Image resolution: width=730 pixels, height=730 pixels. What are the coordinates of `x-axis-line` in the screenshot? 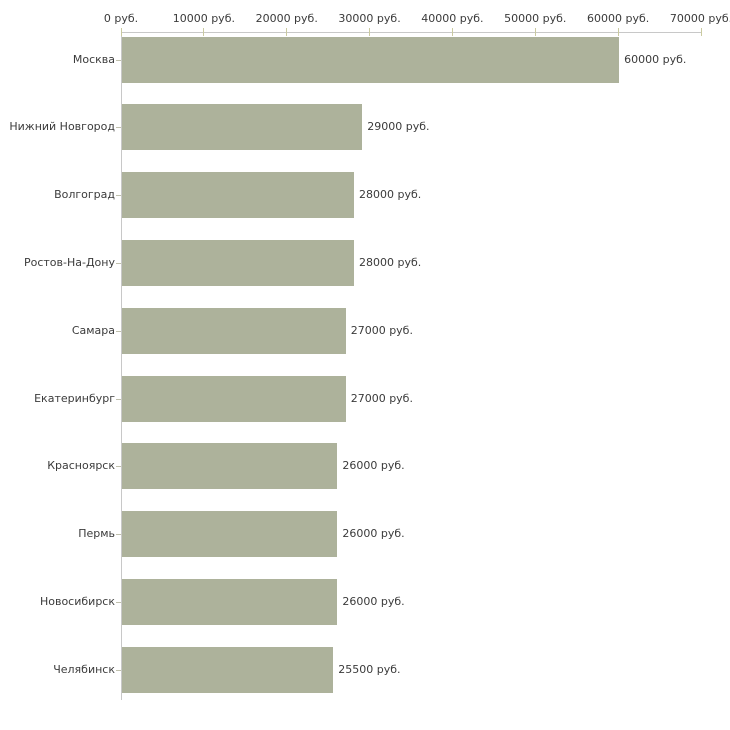 It's located at (411, 32).